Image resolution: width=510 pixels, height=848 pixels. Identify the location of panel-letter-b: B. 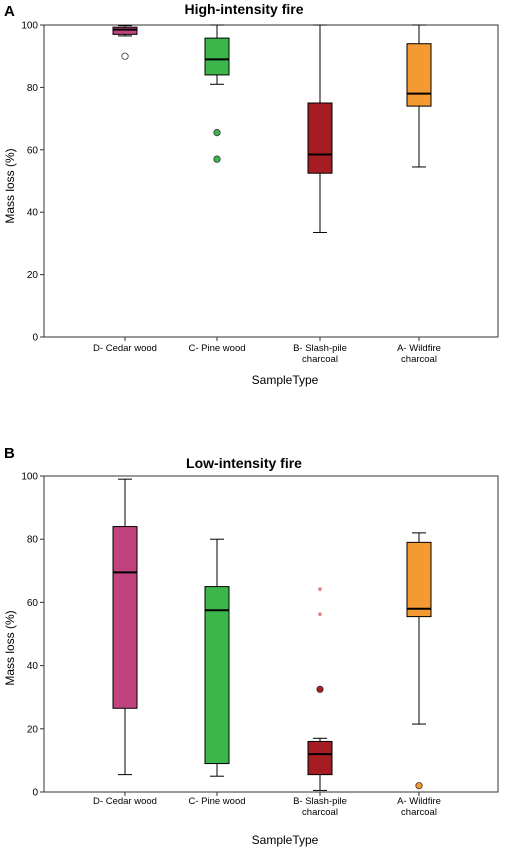
(9, 453).